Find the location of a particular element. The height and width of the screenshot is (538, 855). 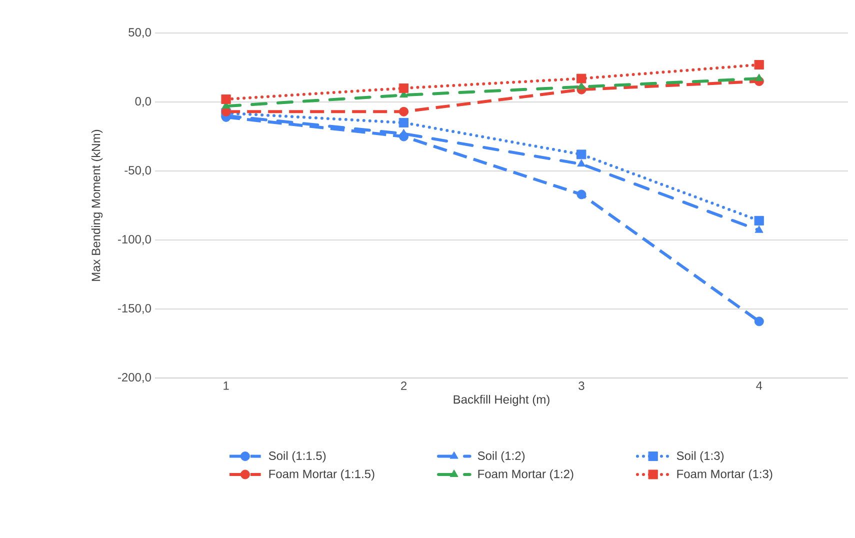

legend-label: Foam Mortar (1:1.5) is located at coordinates (321, 475).